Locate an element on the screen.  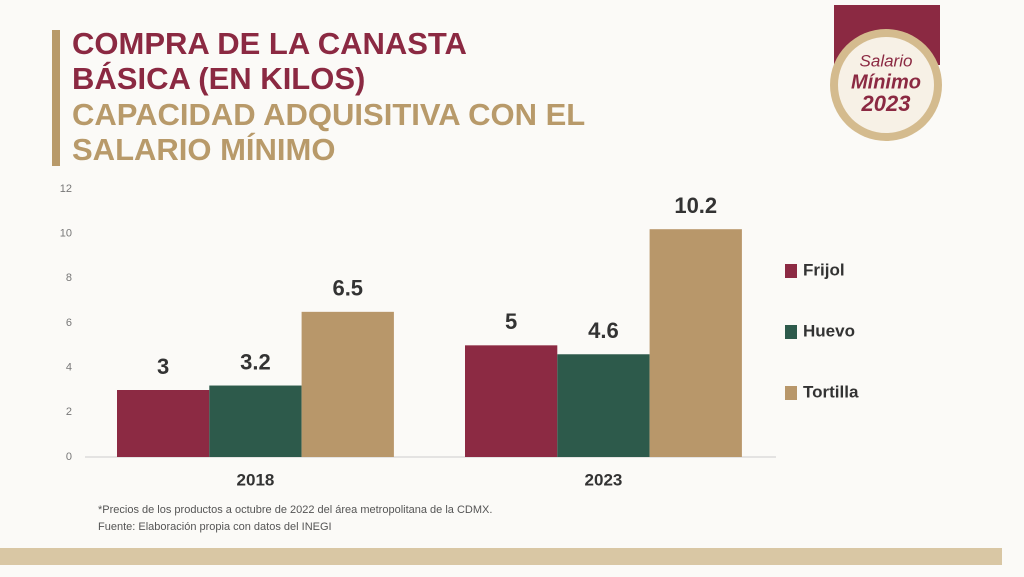
y-tick-label: 4 is located at coordinates (69, 368).